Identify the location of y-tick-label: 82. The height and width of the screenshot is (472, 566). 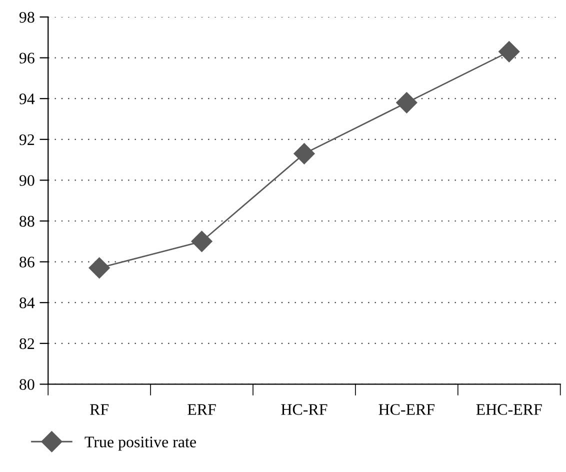
(27, 344).